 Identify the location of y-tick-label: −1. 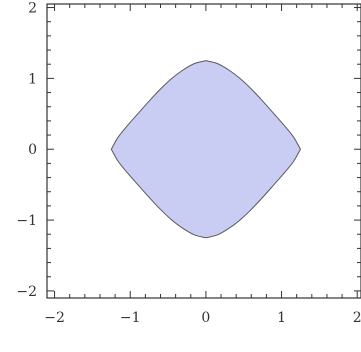
(26, 221).